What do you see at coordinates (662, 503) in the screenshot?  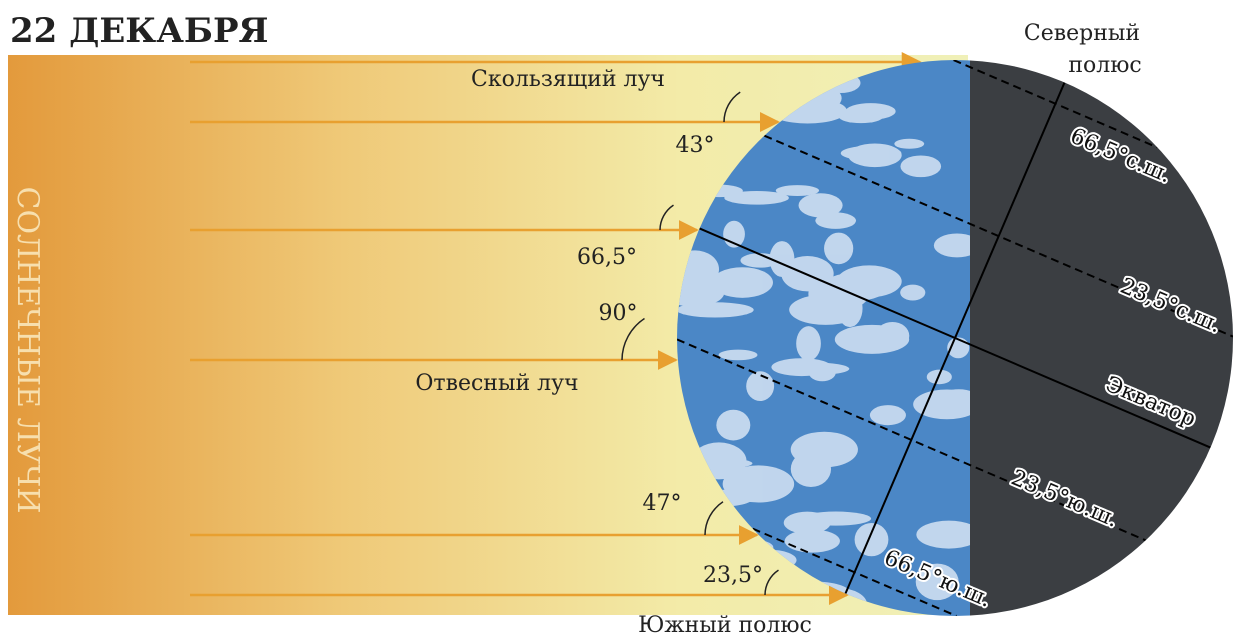 I see `angle-label: 47°` at bounding box center [662, 503].